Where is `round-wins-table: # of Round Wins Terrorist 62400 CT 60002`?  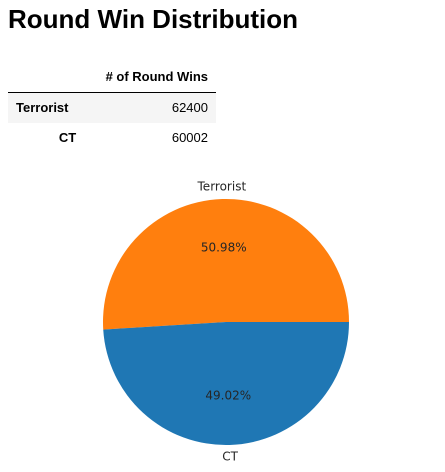
round-wins-table: # of Round Wins Terrorist 62400 CT 60002 is located at coordinates (112, 107).